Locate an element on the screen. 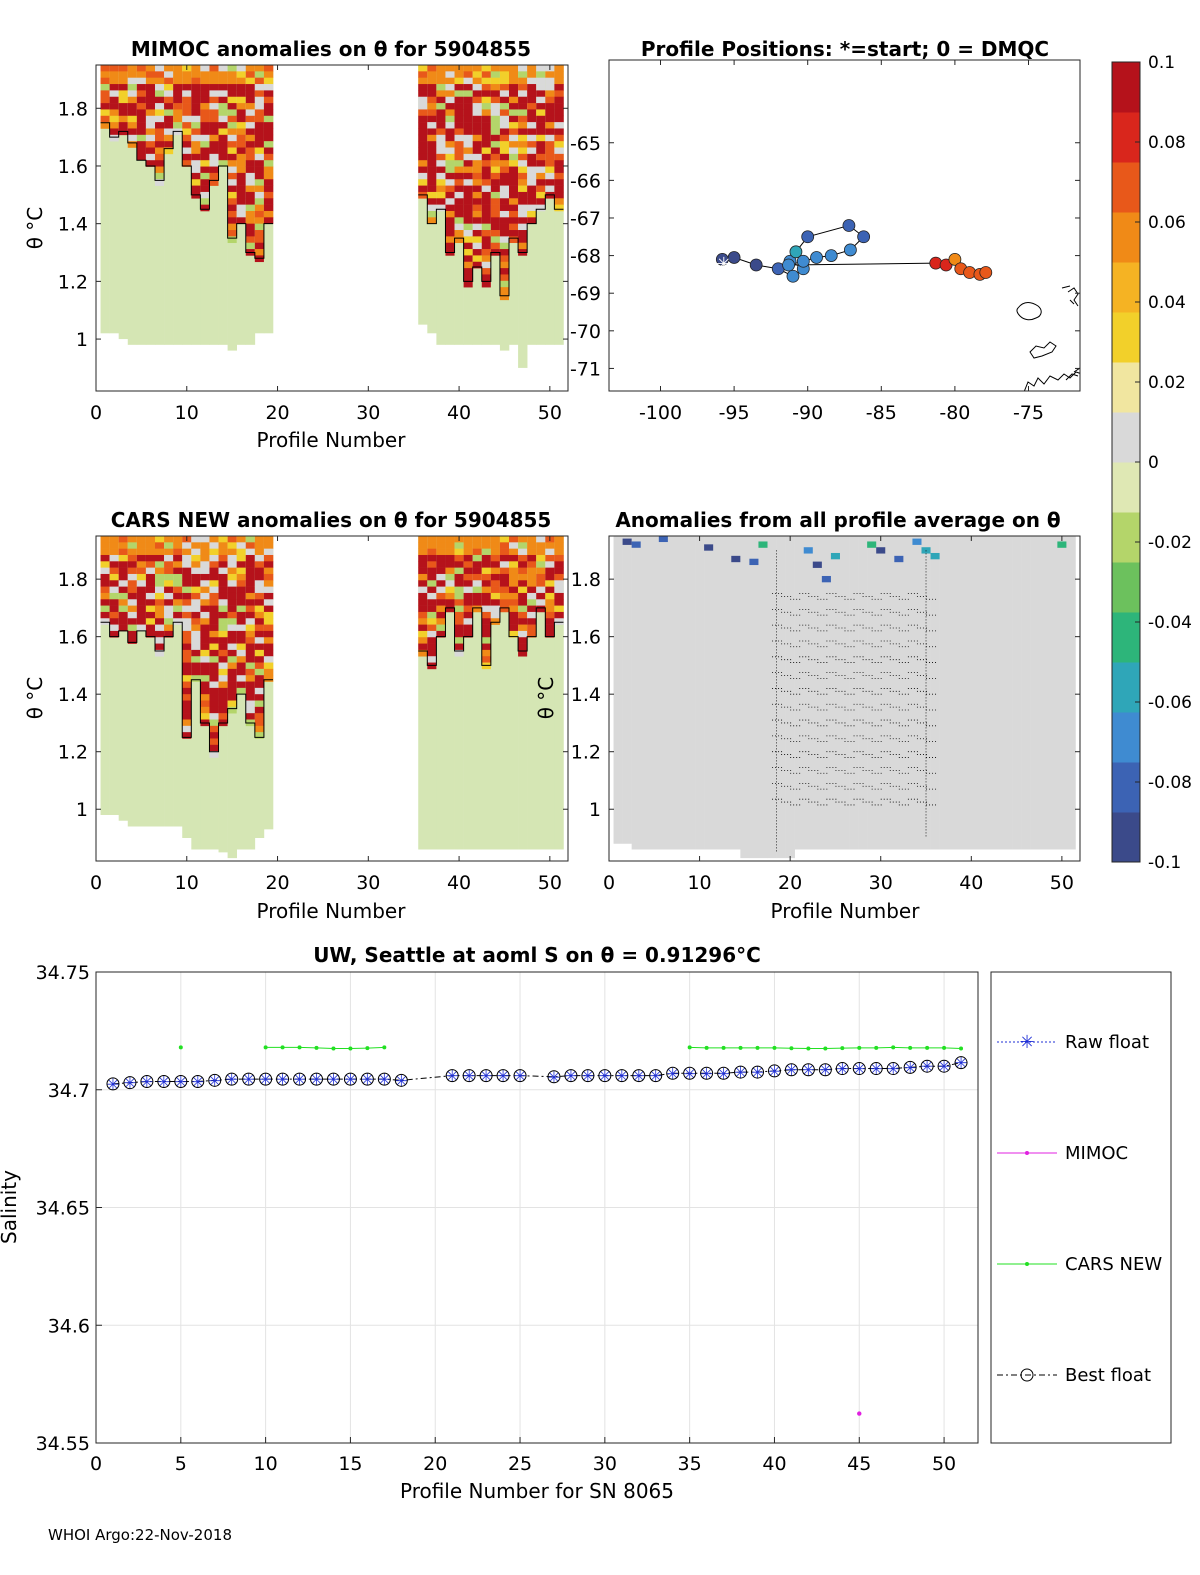 This screenshot has height=1575, width=1200. cars-new-point is located at coordinates (757, 1047).